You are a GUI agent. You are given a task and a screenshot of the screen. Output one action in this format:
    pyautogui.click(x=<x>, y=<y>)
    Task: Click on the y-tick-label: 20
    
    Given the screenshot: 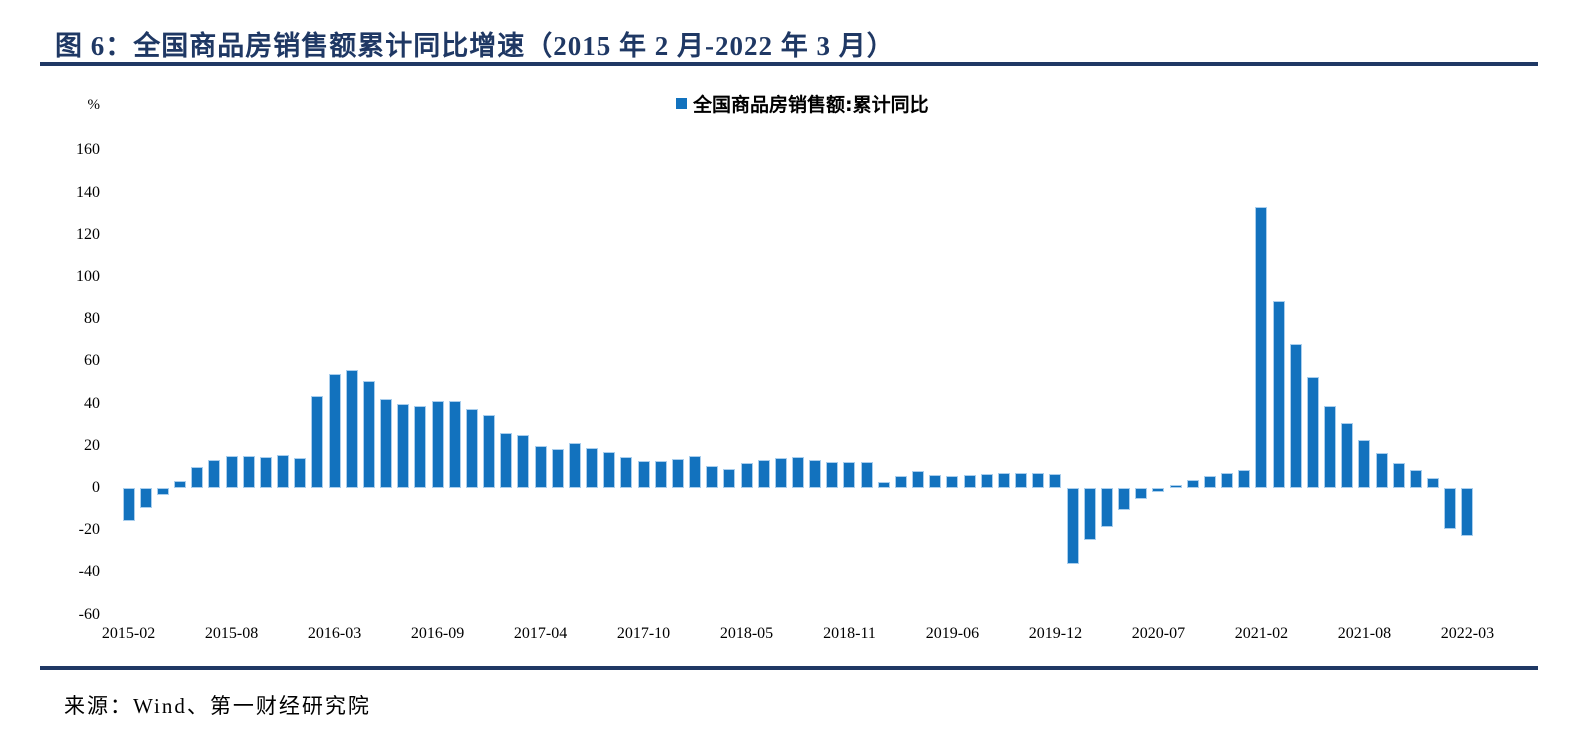 What is the action you would take?
    pyautogui.click(x=92, y=445)
    